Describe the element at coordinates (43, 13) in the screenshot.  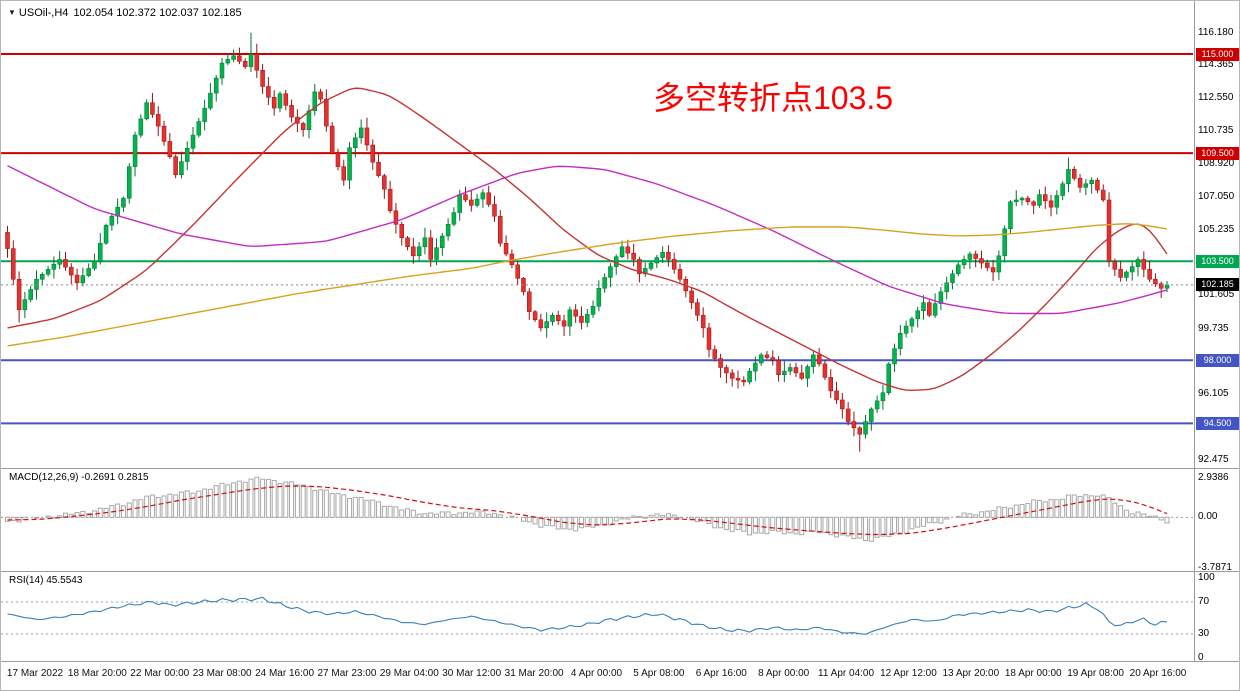
I see `symbol-period-label: USOil-,H4` at that location.